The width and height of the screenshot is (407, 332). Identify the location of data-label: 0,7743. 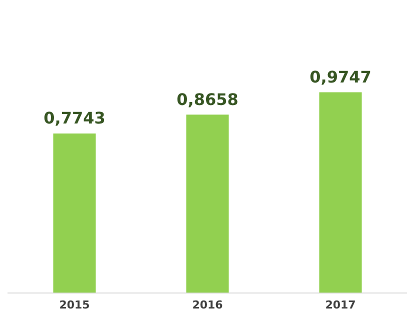
(75, 118).